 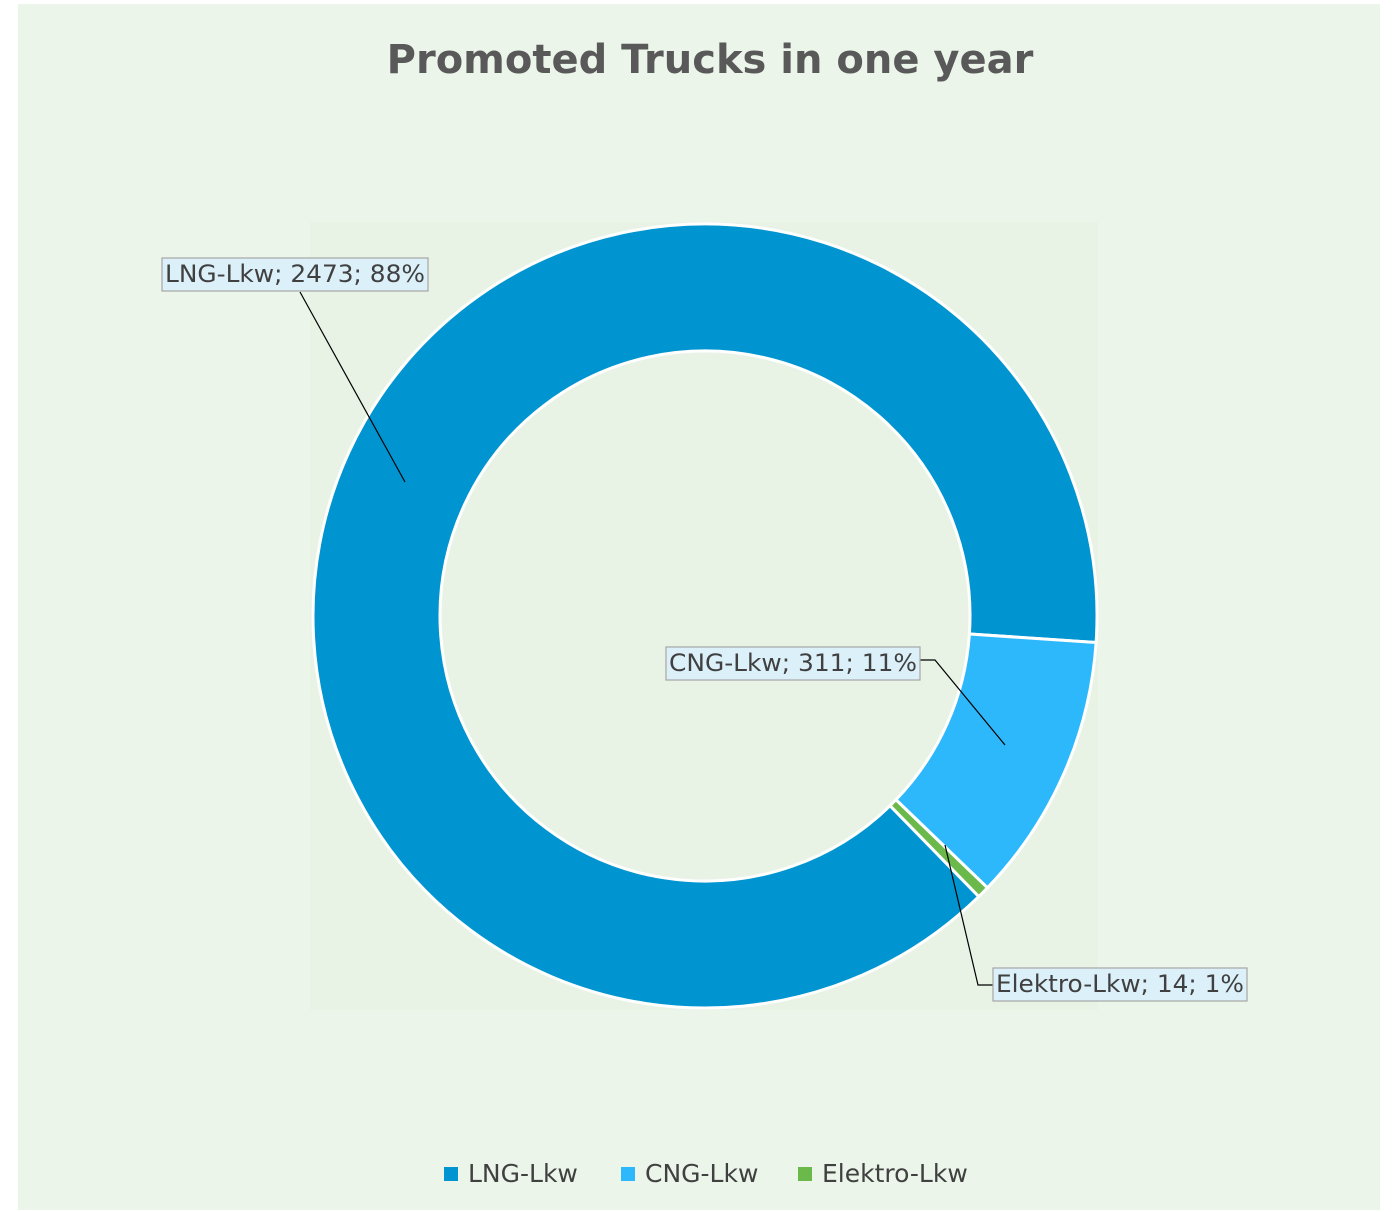 I want to click on data-label: Elektro-Lkw; 14; 1%, so click(x=1120, y=984).